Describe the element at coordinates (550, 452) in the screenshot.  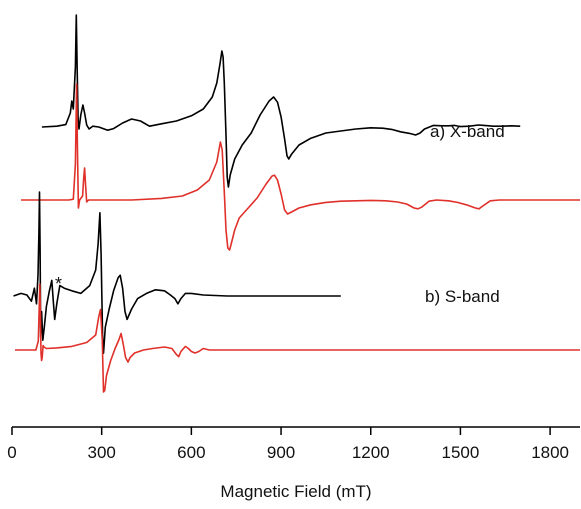
I see `x-tick-label: 1800` at that location.